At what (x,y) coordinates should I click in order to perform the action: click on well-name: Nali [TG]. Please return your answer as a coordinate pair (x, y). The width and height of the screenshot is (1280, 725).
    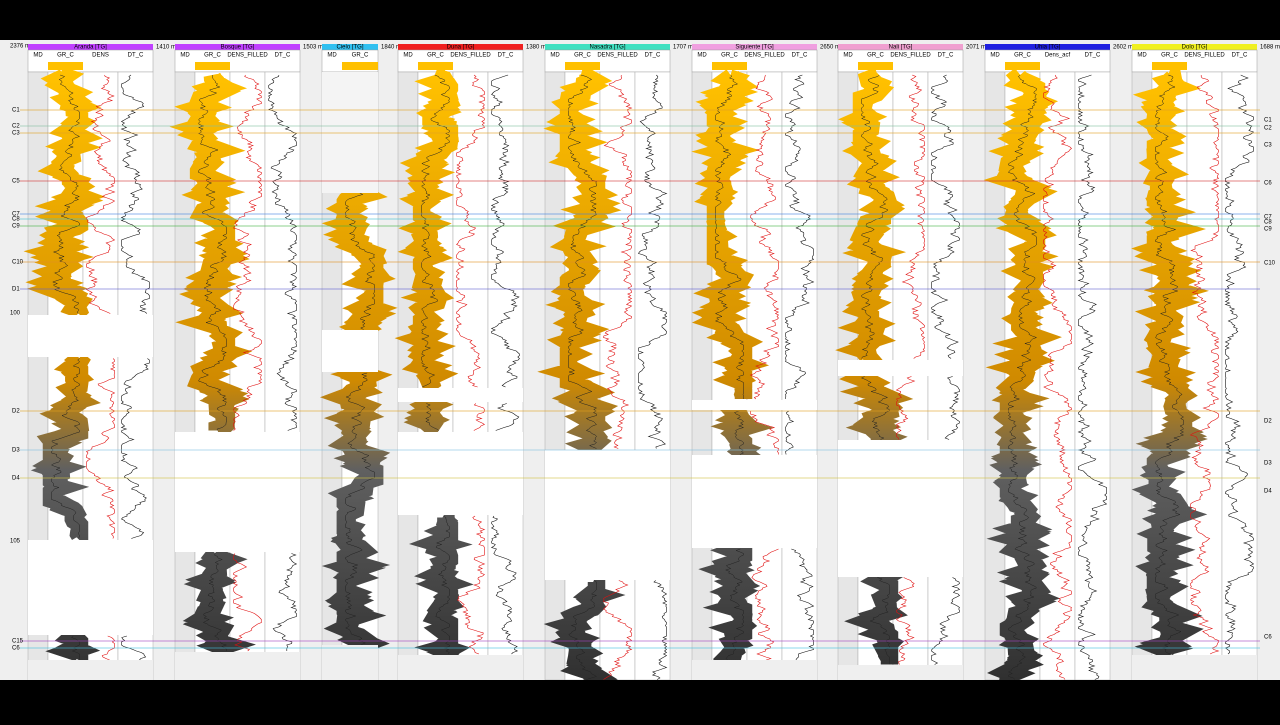
    Looking at the image, I should click on (901, 48).